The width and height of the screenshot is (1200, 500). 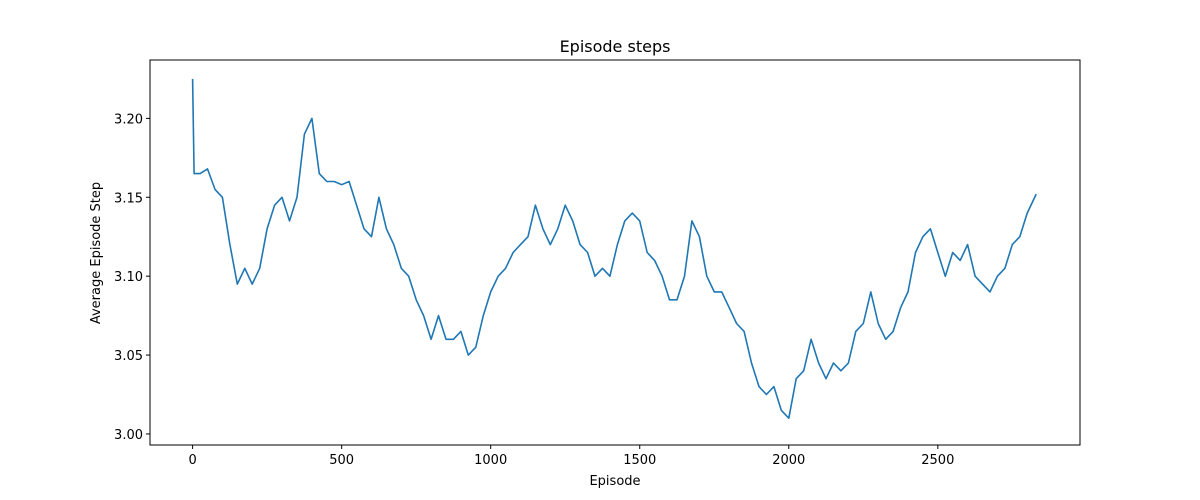 What do you see at coordinates (615, 46) in the screenshot?
I see `chart-title: Episode steps` at bounding box center [615, 46].